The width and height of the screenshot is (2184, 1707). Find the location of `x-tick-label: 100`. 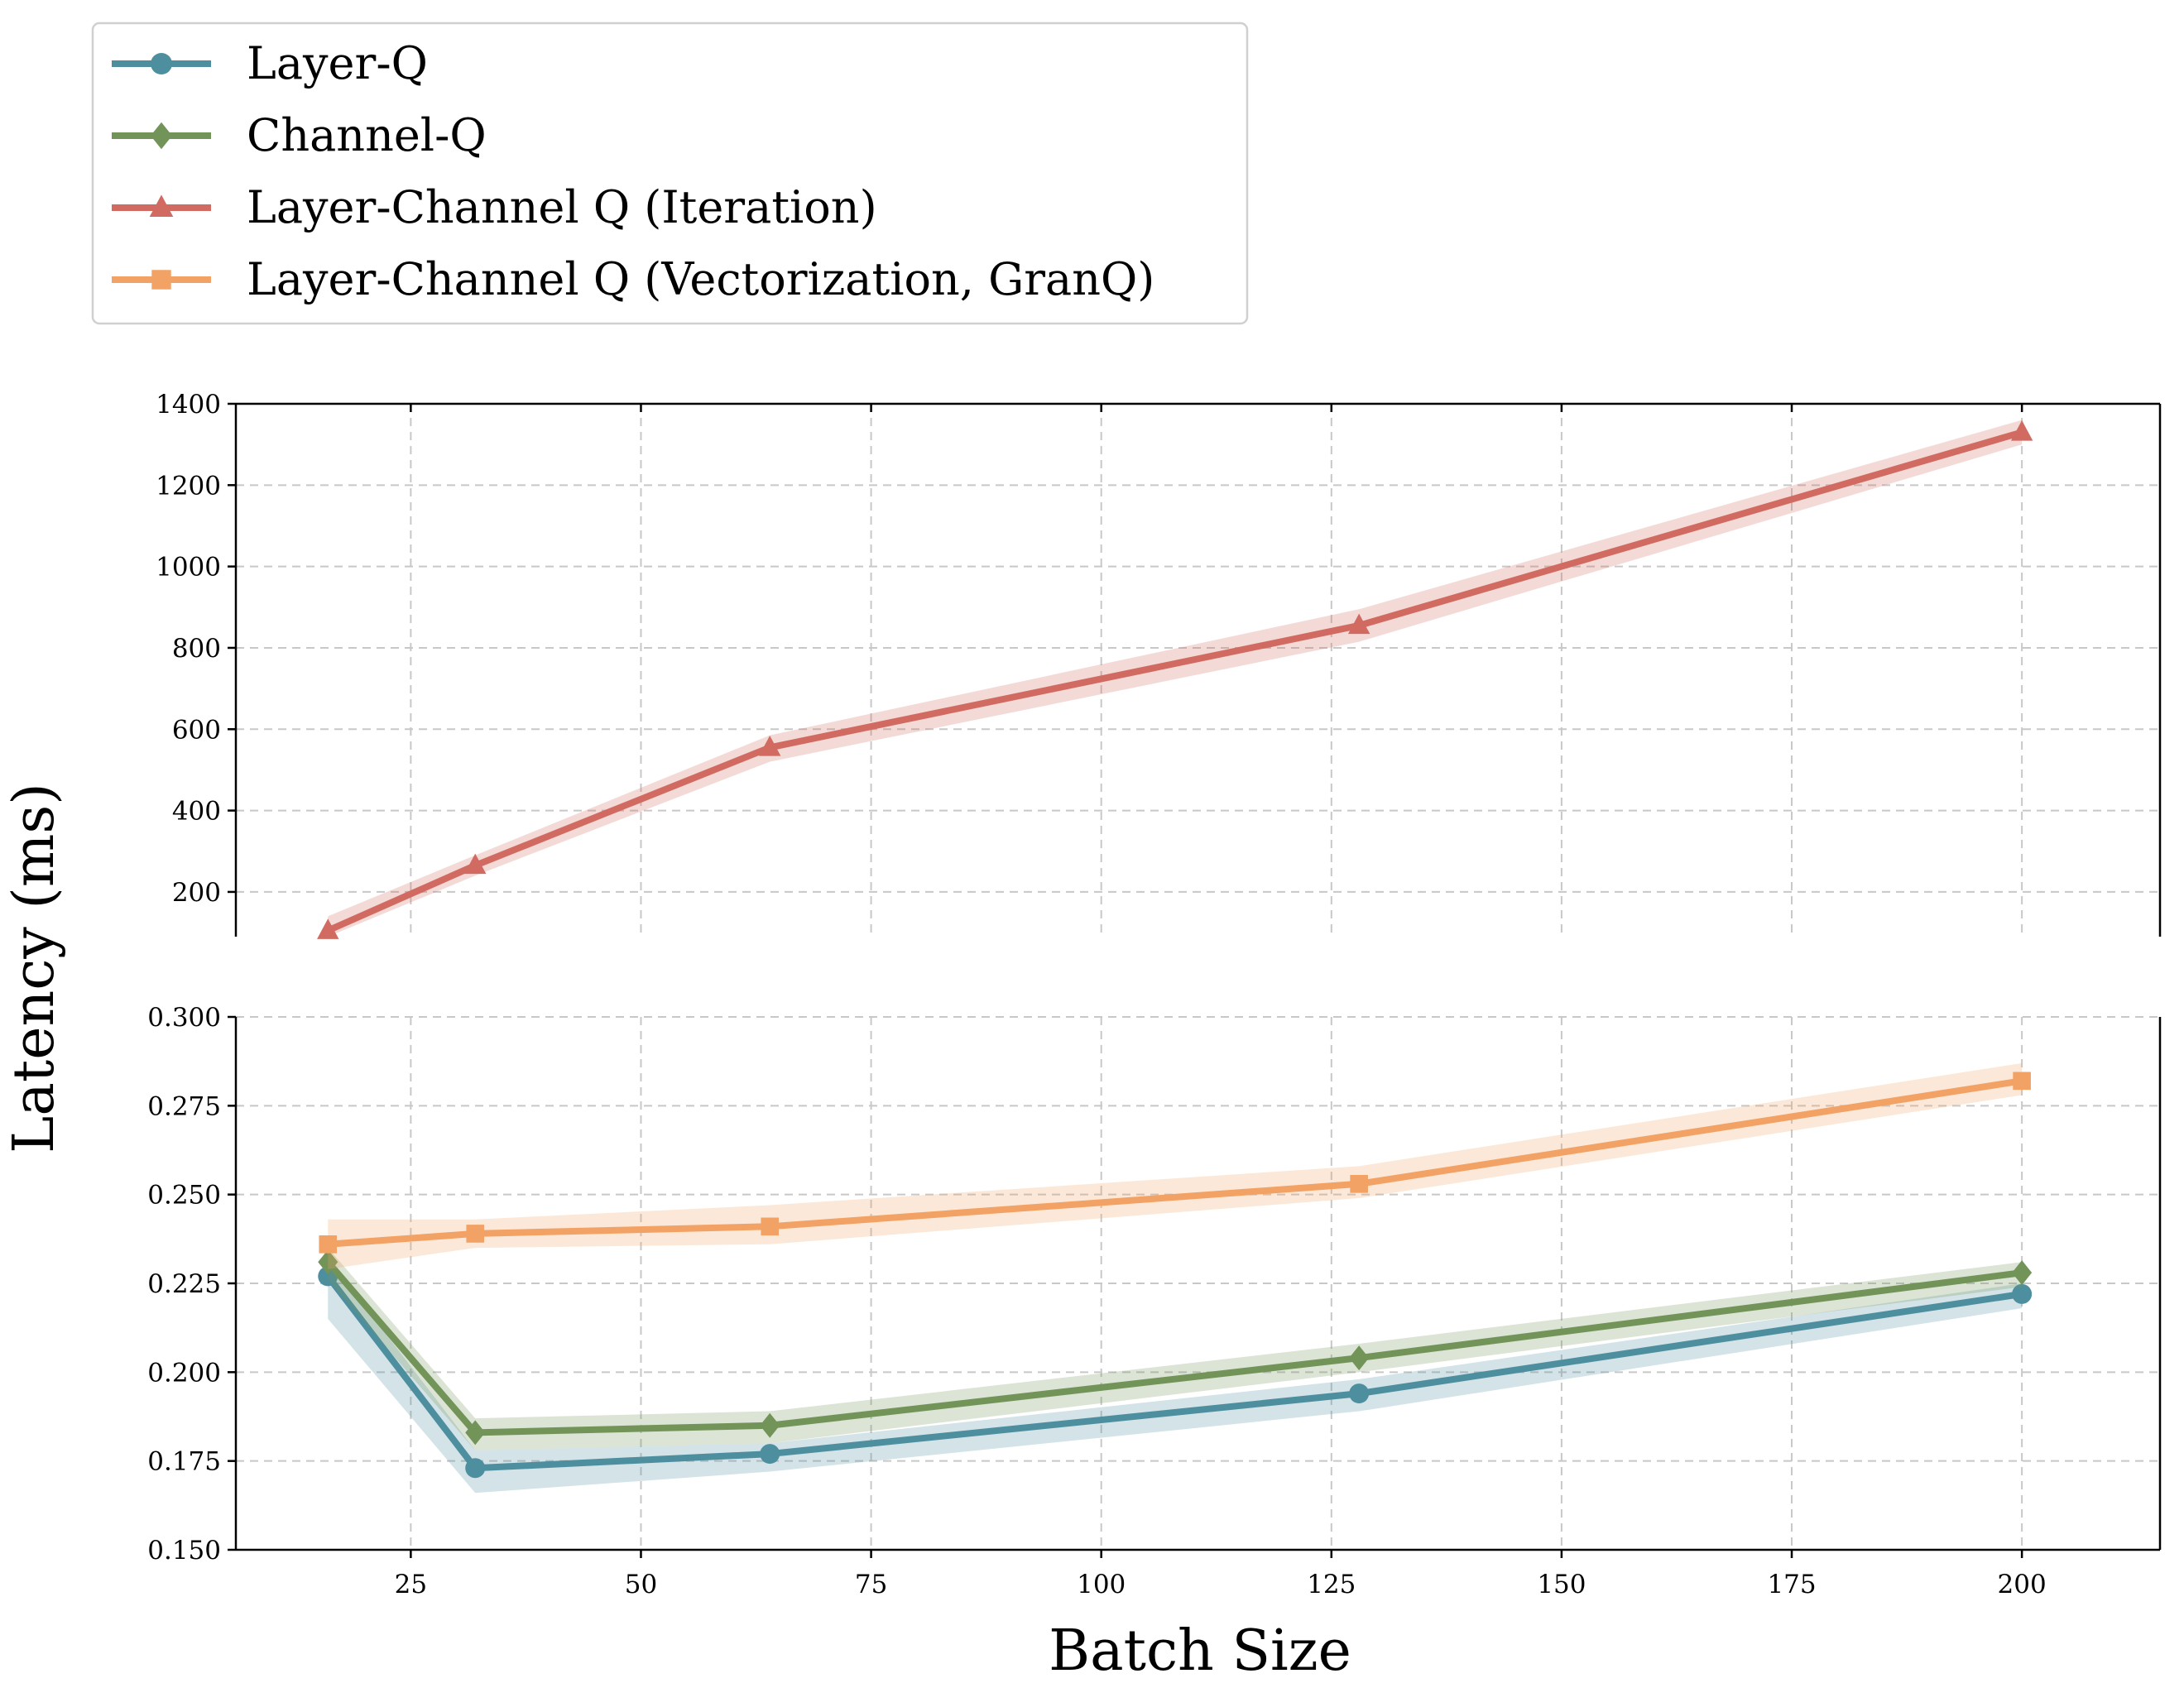

x-tick-label: 100 is located at coordinates (1101, 1584).